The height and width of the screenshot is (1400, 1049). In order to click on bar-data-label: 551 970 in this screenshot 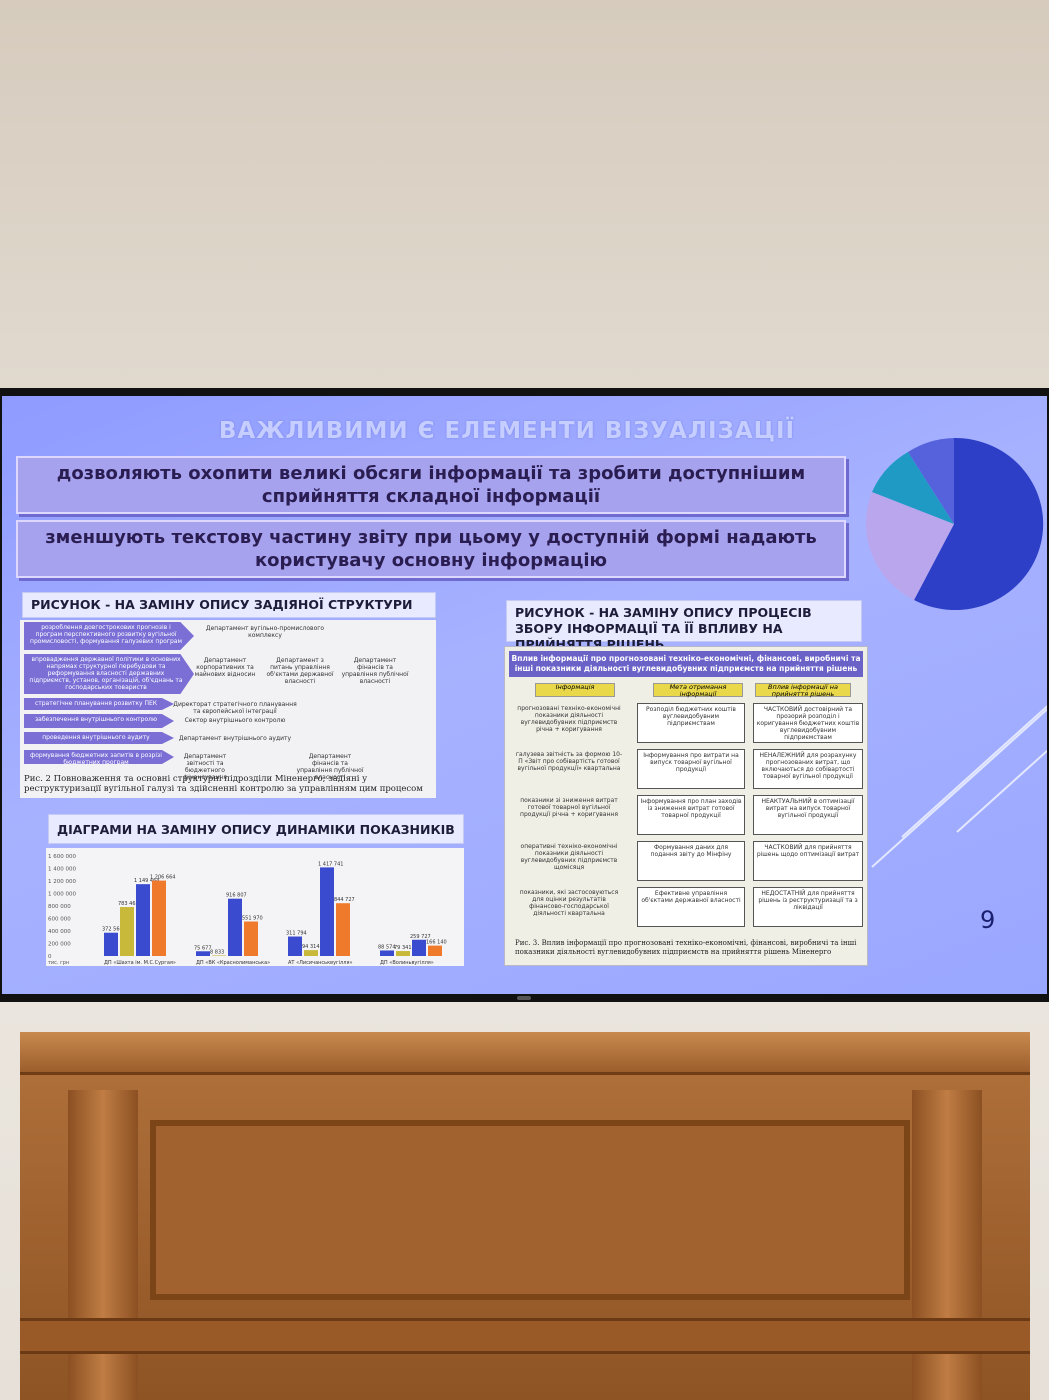, I will do `click(252, 919)`.